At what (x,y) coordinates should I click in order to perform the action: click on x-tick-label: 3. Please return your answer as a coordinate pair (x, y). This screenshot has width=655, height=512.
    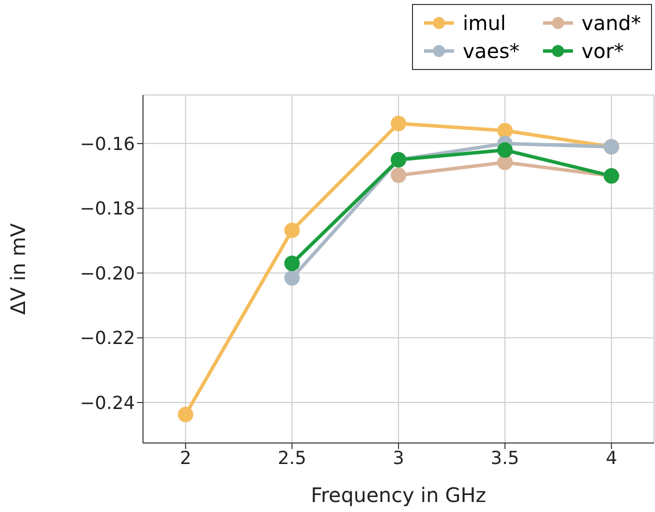
    Looking at the image, I should click on (398, 458).